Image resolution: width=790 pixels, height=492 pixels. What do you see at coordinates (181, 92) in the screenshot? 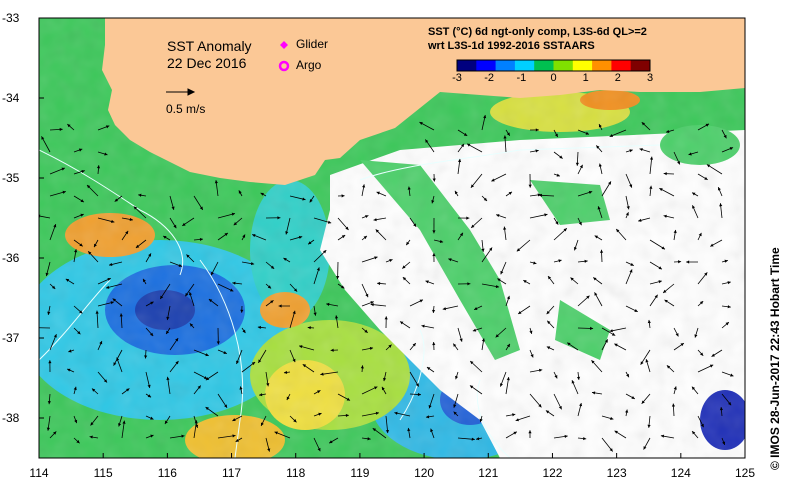
I see `scale-arrow` at bounding box center [181, 92].